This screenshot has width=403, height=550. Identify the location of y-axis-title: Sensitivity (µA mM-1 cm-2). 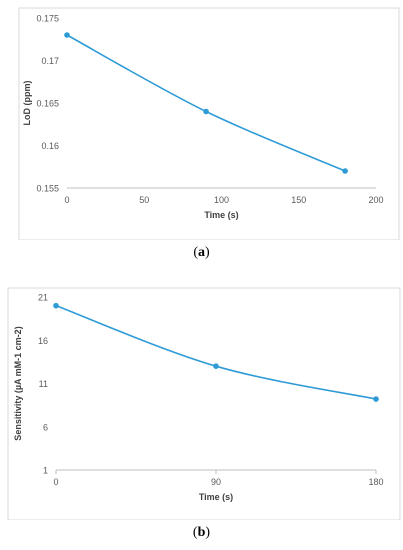
(18, 383).